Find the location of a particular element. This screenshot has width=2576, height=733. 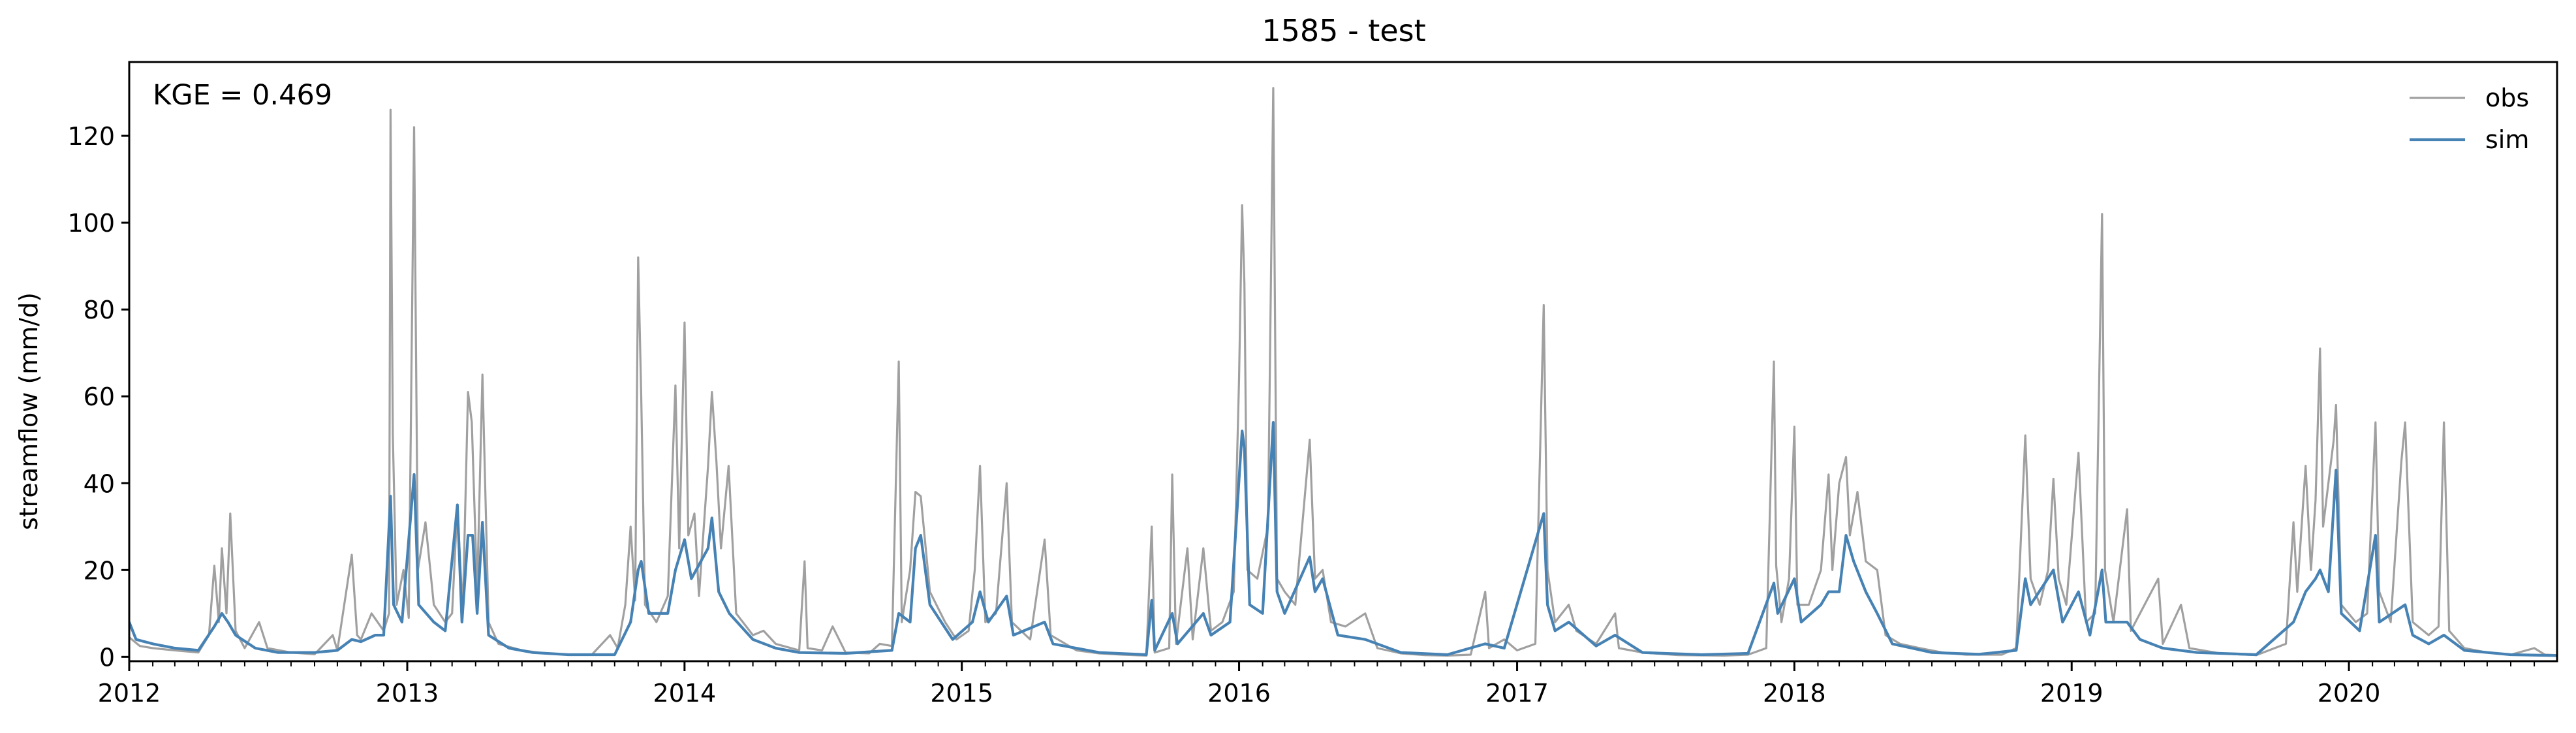

x-tick-label: 2013 is located at coordinates (407, 693).